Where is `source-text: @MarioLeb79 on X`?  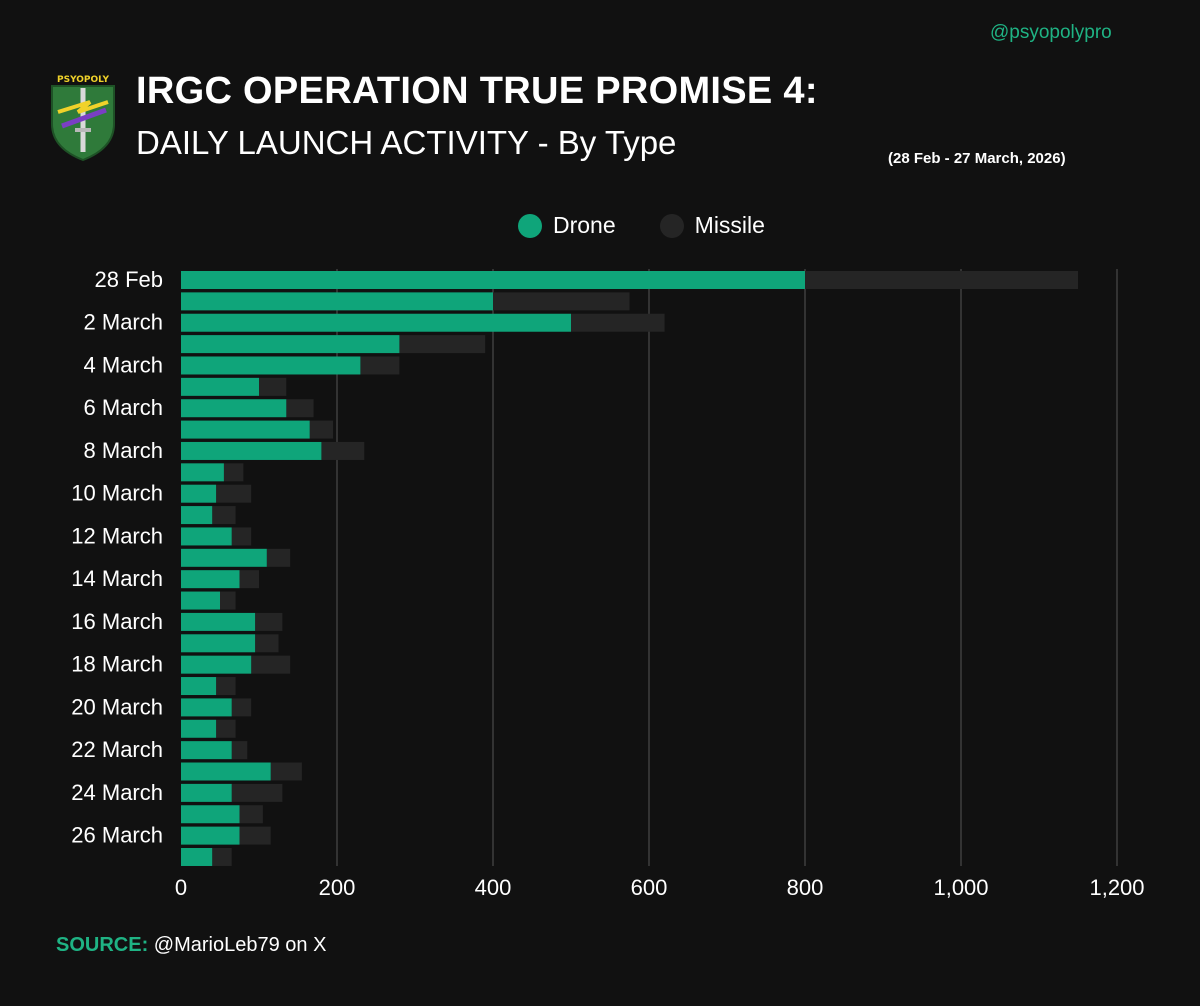 source-text: @MarioLeb79 on X is located at coordinates (240, 945).